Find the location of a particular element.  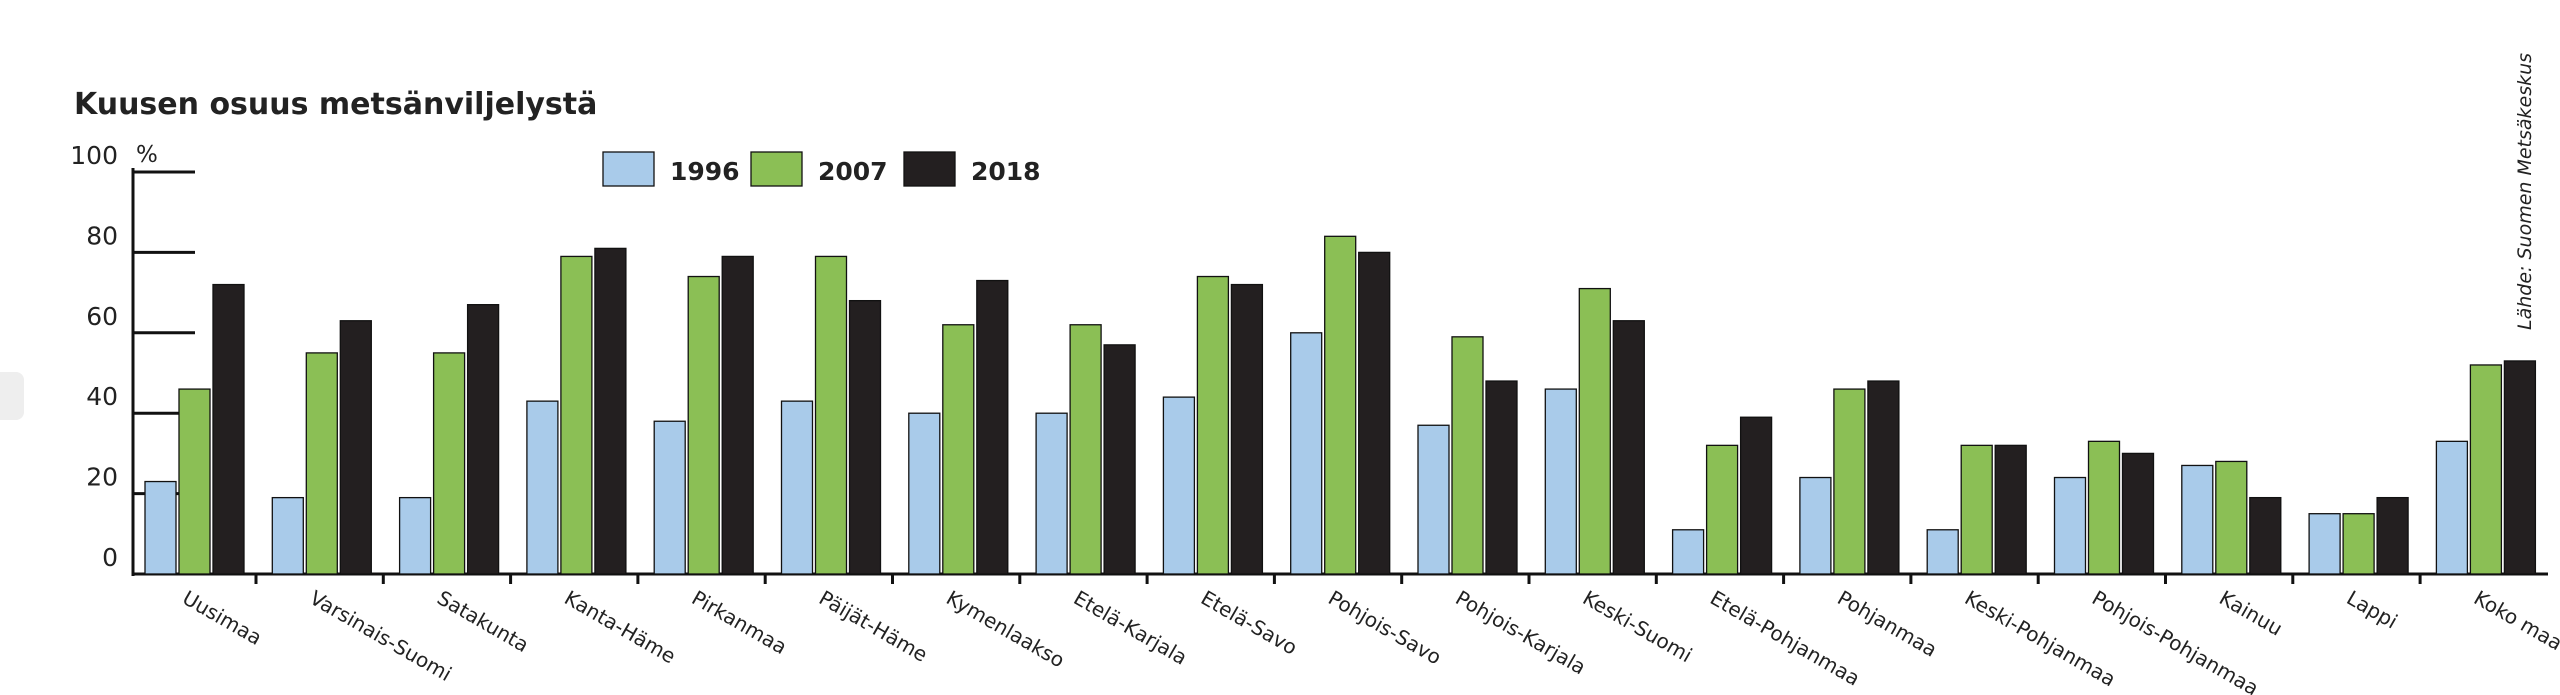

x-tick-label: Kymenlaakso is located at coordinates (1005, 629).